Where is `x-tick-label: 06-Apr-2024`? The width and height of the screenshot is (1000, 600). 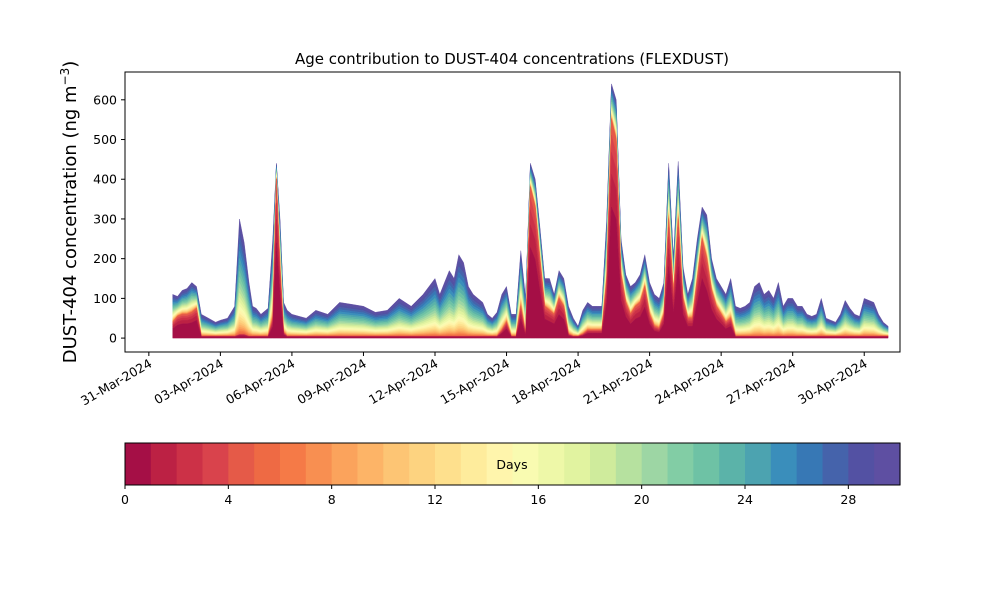 x-tick-label: 06-Apr-2024 is located at coordinates (260, 382).